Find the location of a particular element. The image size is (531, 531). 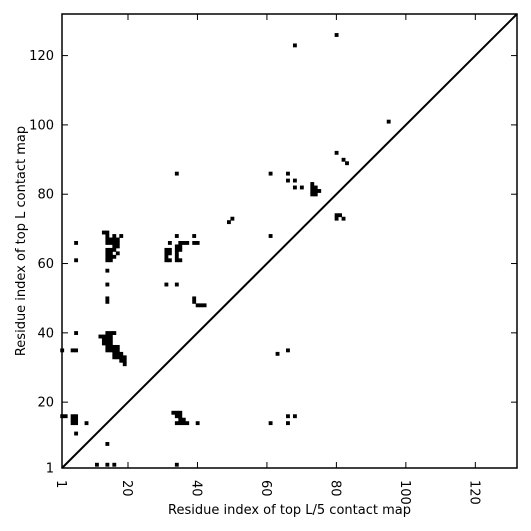

x-axis-title: Residue index of top L/5 contact map is located at coordinates (289, 510).